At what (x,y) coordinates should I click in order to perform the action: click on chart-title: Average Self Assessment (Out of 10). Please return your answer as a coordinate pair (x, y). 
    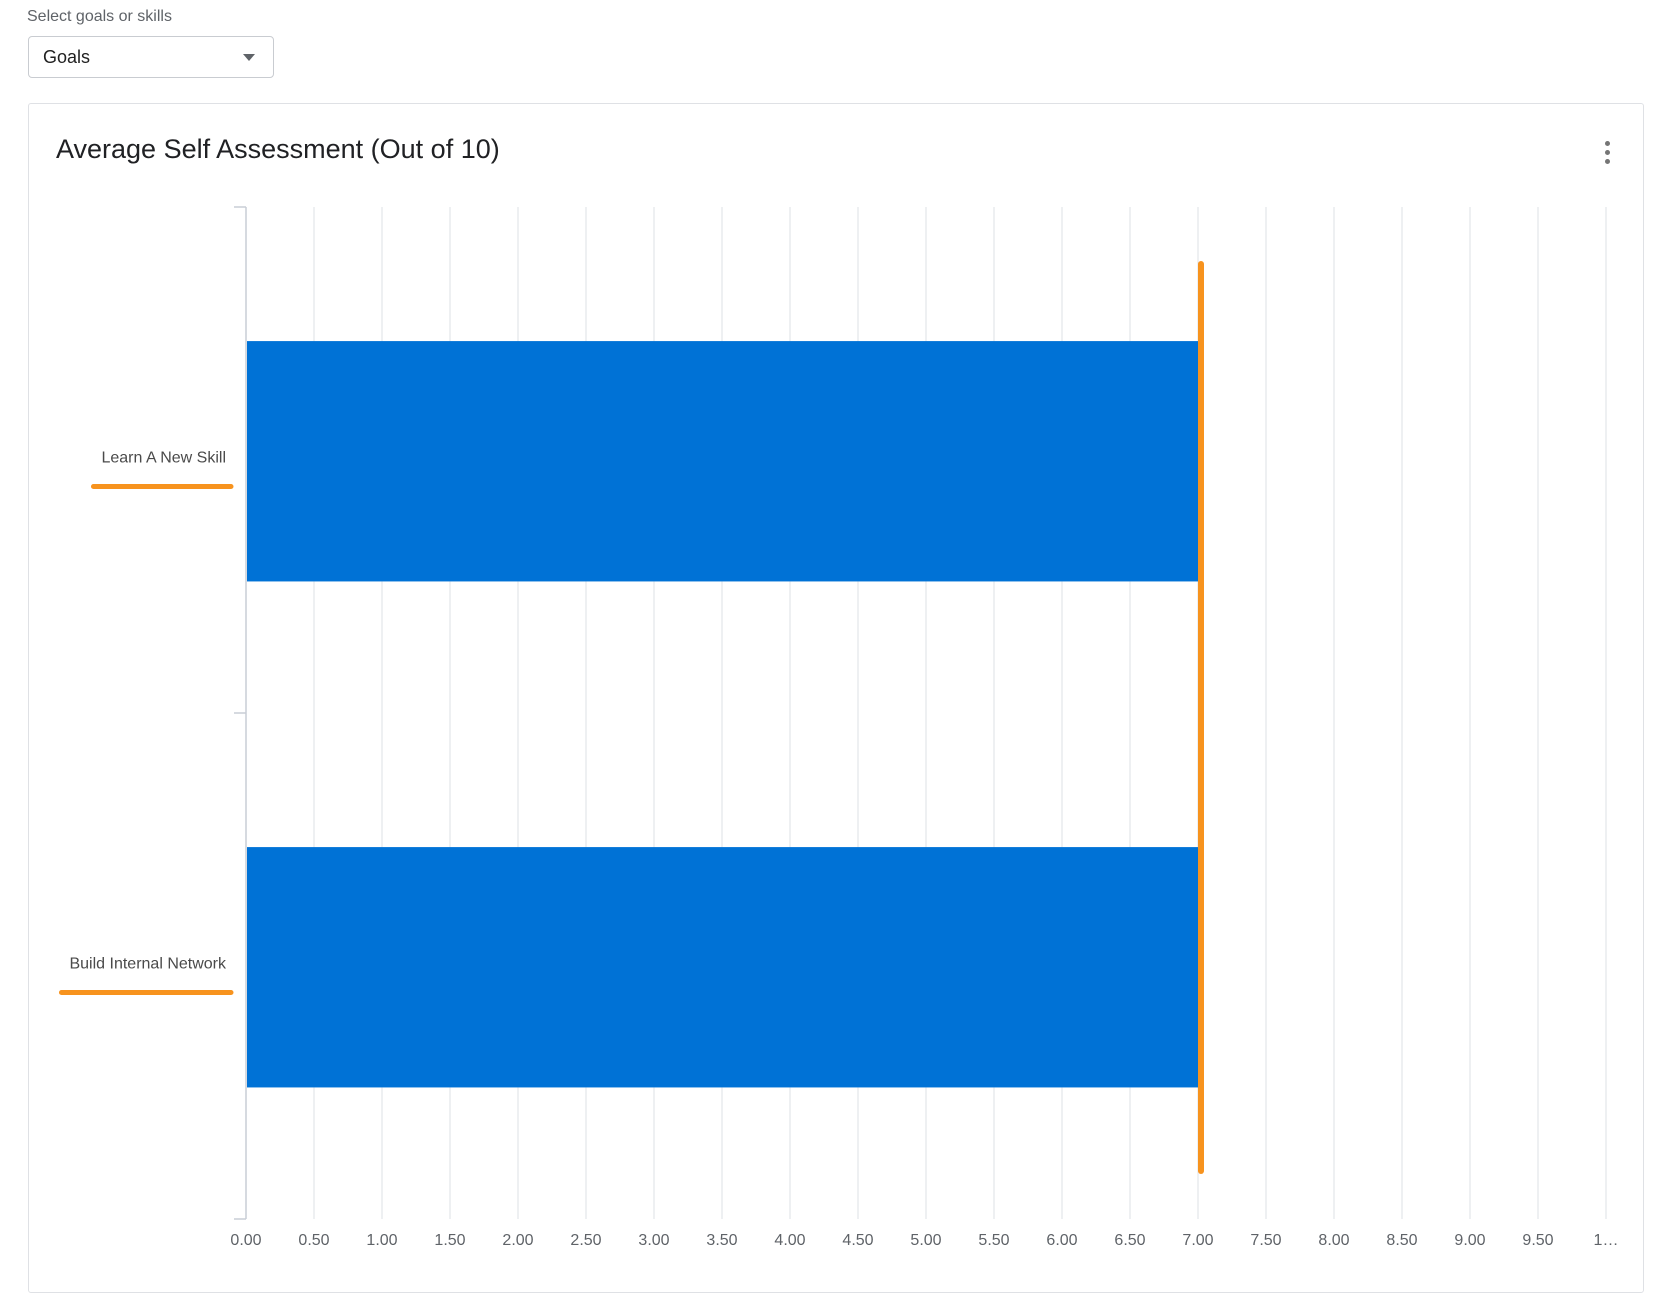
    Looking at the image, I should click on (278, 149).